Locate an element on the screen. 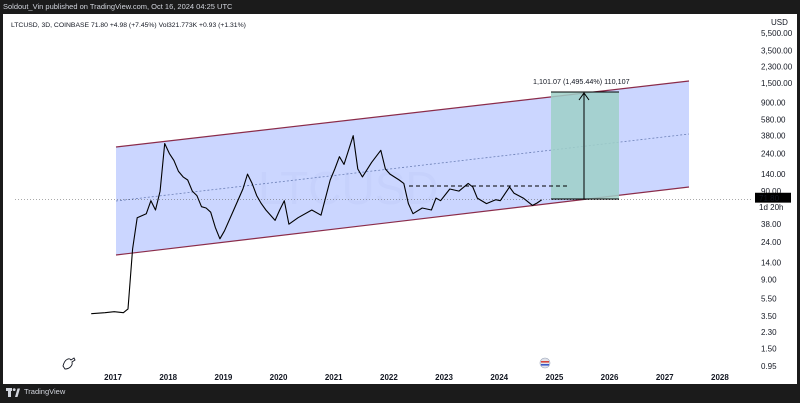  event-circle is located at coordinates (545, 363).